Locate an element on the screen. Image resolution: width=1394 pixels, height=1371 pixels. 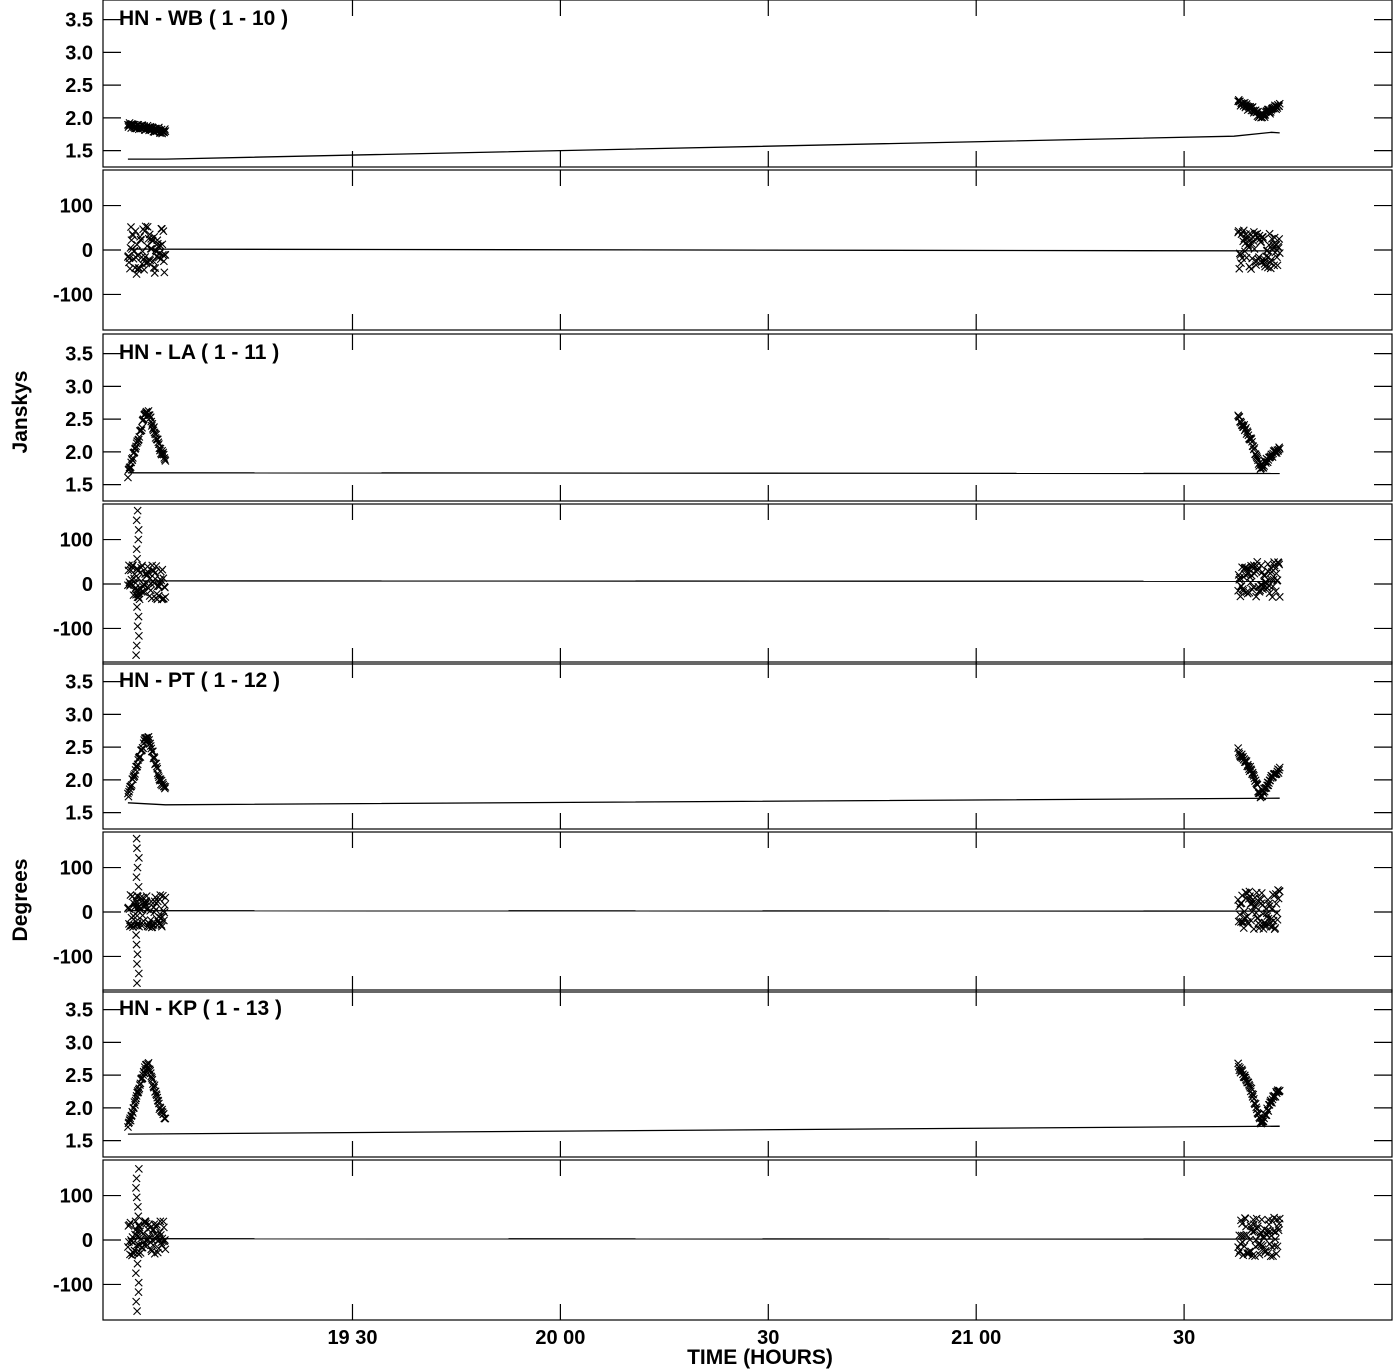
y-tick-label: 2.5 is located at coordinates (79, 748).